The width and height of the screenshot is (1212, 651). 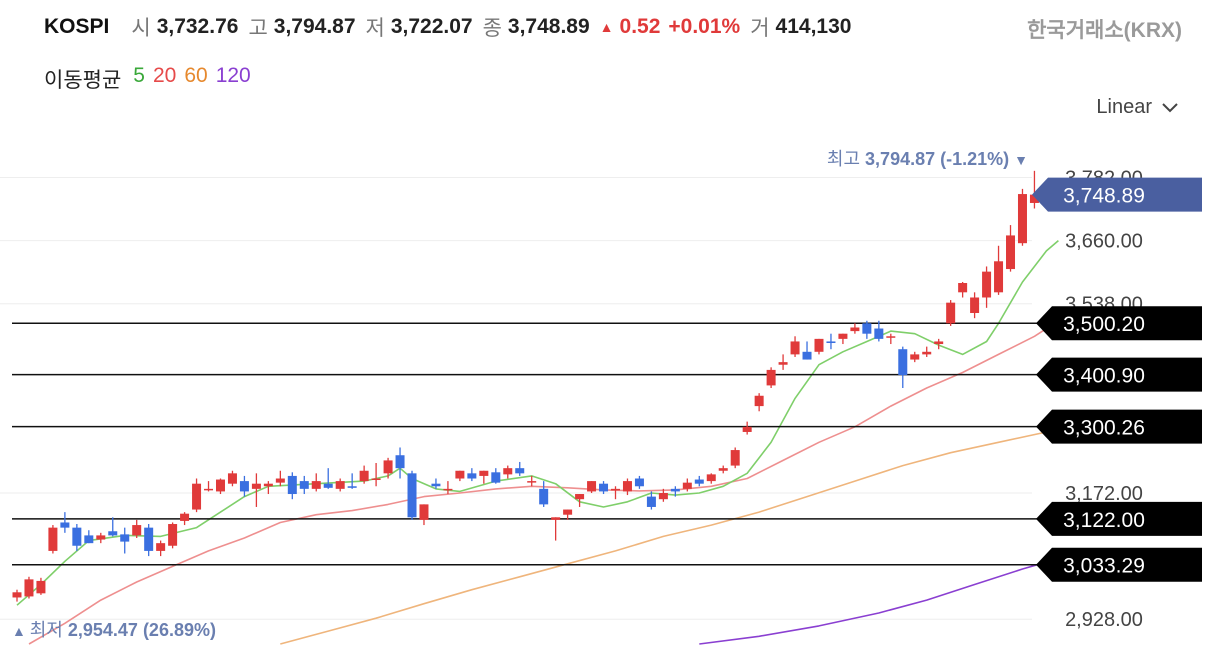 I want to click on low-annotation-value: 2,954.47 (26.89%), so click(x=142, y=630).